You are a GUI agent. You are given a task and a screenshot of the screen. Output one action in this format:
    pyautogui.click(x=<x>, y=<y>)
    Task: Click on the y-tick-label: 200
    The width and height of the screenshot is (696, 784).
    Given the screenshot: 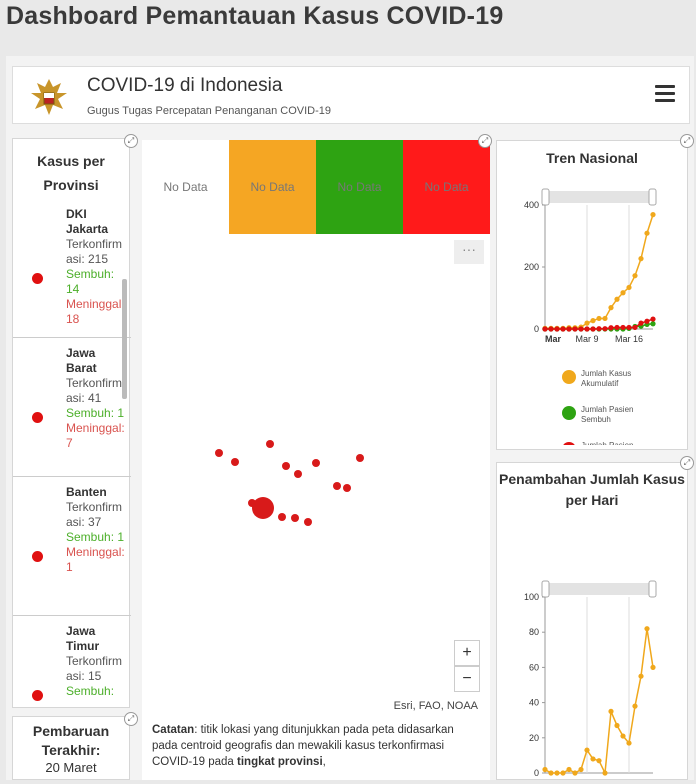 What is the action you would take?
    pyautogui.click(x=531, y=267)
    